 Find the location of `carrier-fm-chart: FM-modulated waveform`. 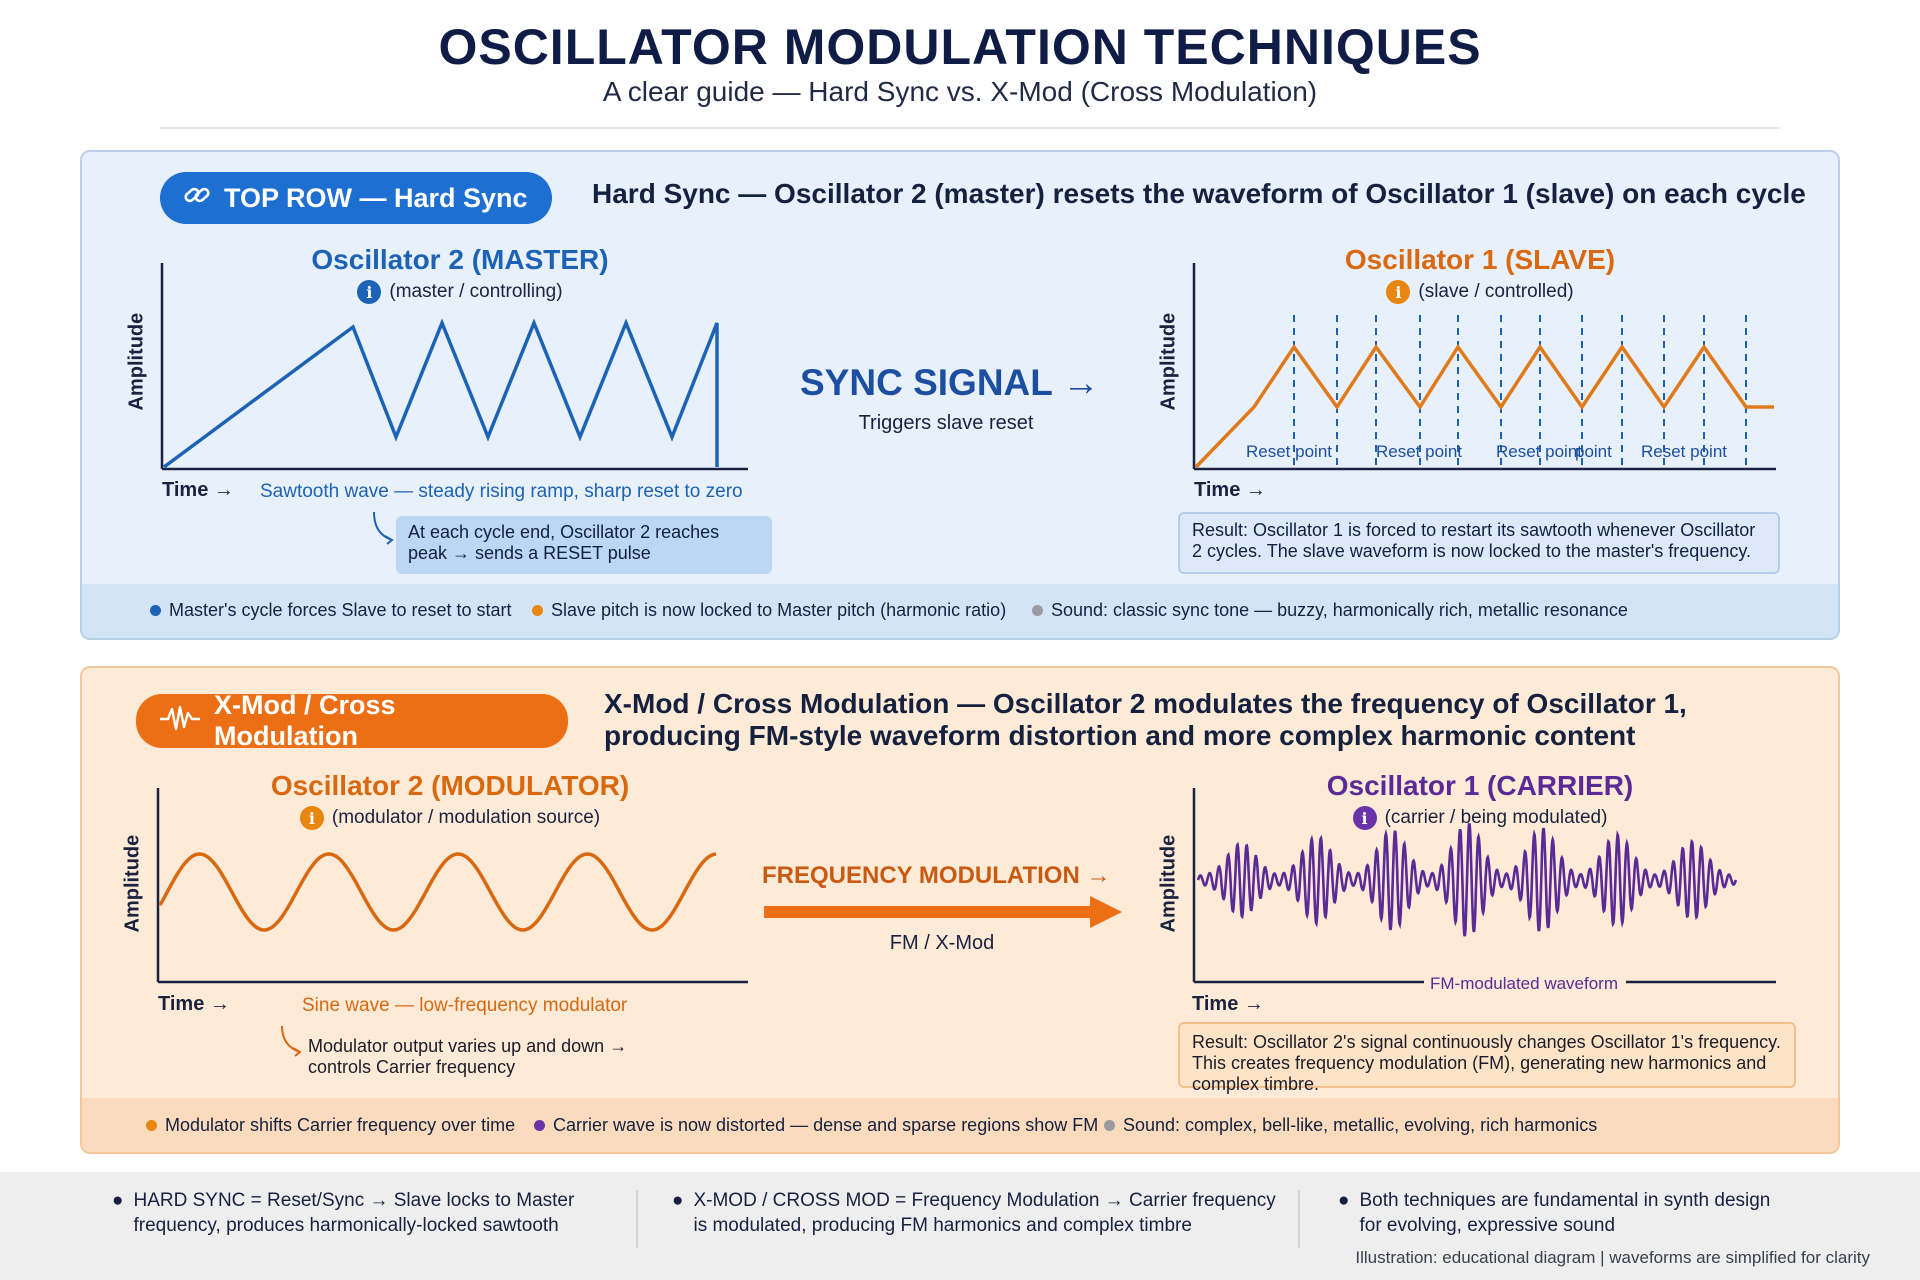

carrier-fm-chart: FM-modulated waveform is located at coordinates (1484, 889).